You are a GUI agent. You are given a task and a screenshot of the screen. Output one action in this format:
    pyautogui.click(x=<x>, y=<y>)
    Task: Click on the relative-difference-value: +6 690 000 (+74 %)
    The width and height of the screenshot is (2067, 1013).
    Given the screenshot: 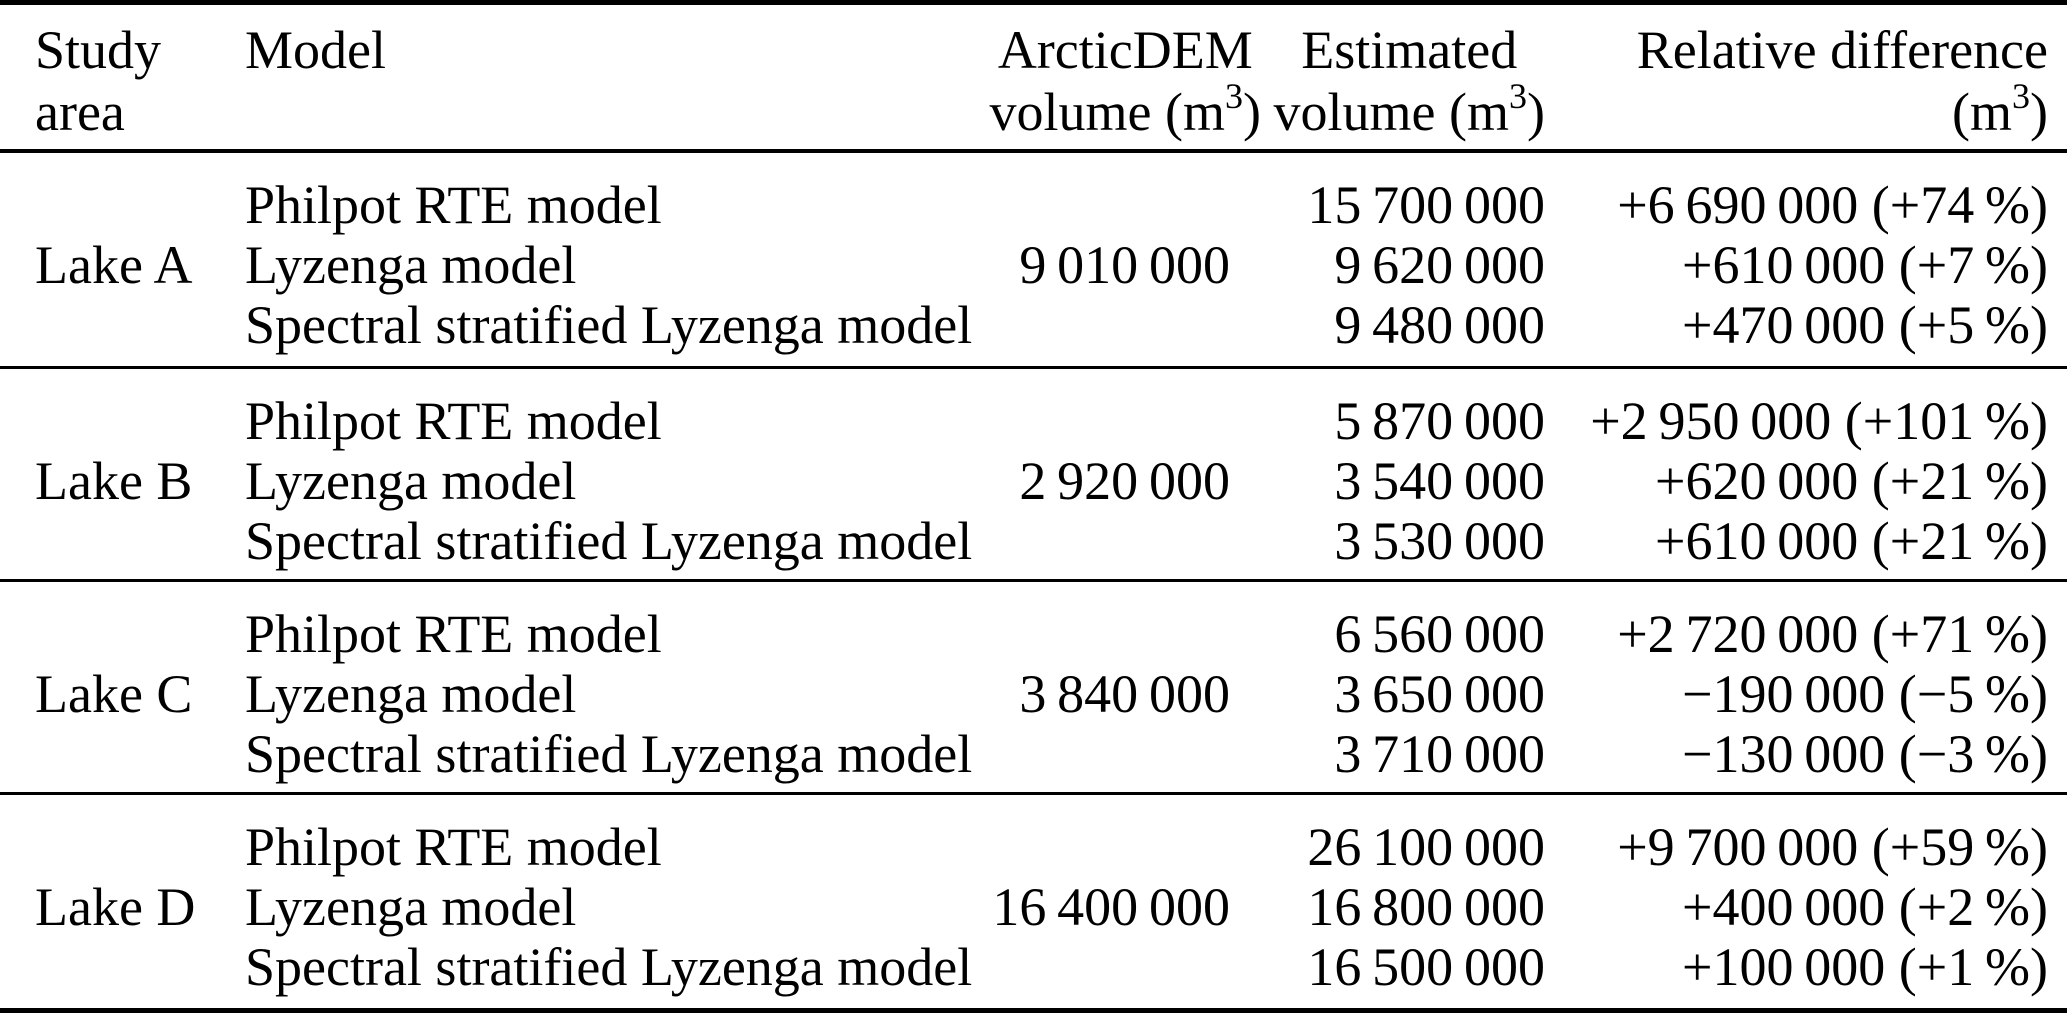 What is the action you would take?
    pyautogui.click(x=1832, y=205)
    